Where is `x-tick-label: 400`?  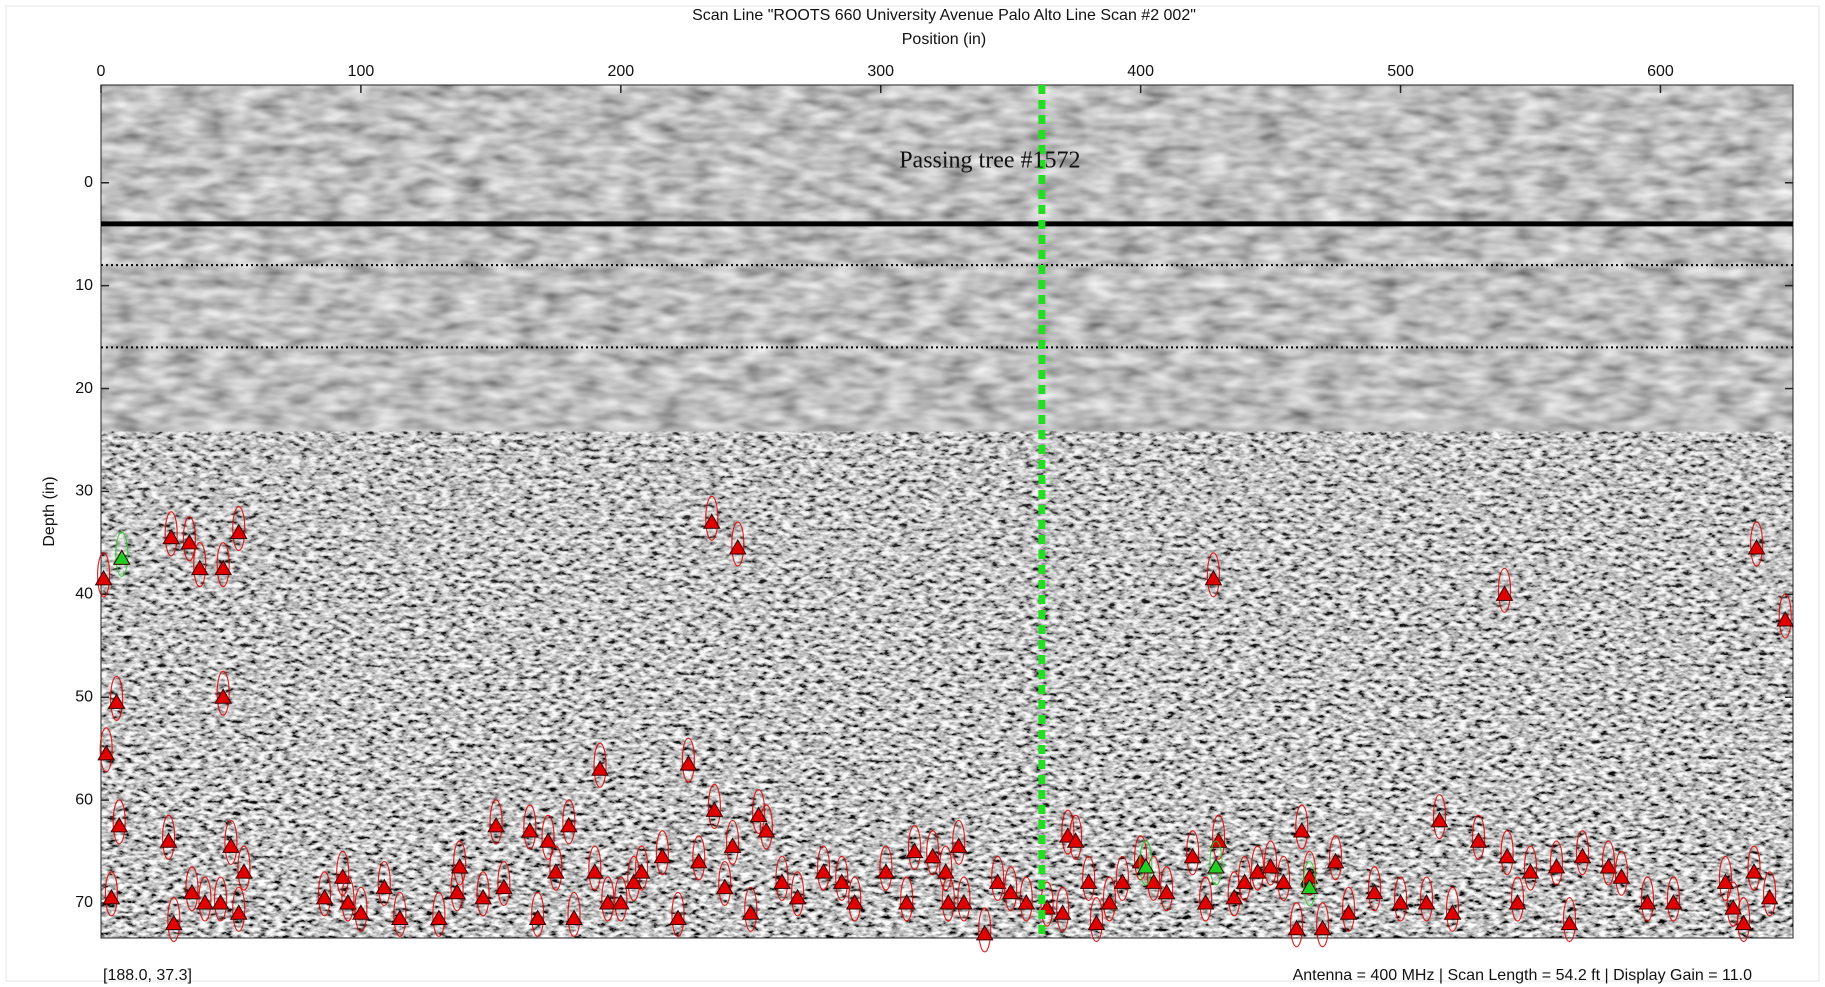
x-tick-label: 400 is located at coordinates (1140, 71).